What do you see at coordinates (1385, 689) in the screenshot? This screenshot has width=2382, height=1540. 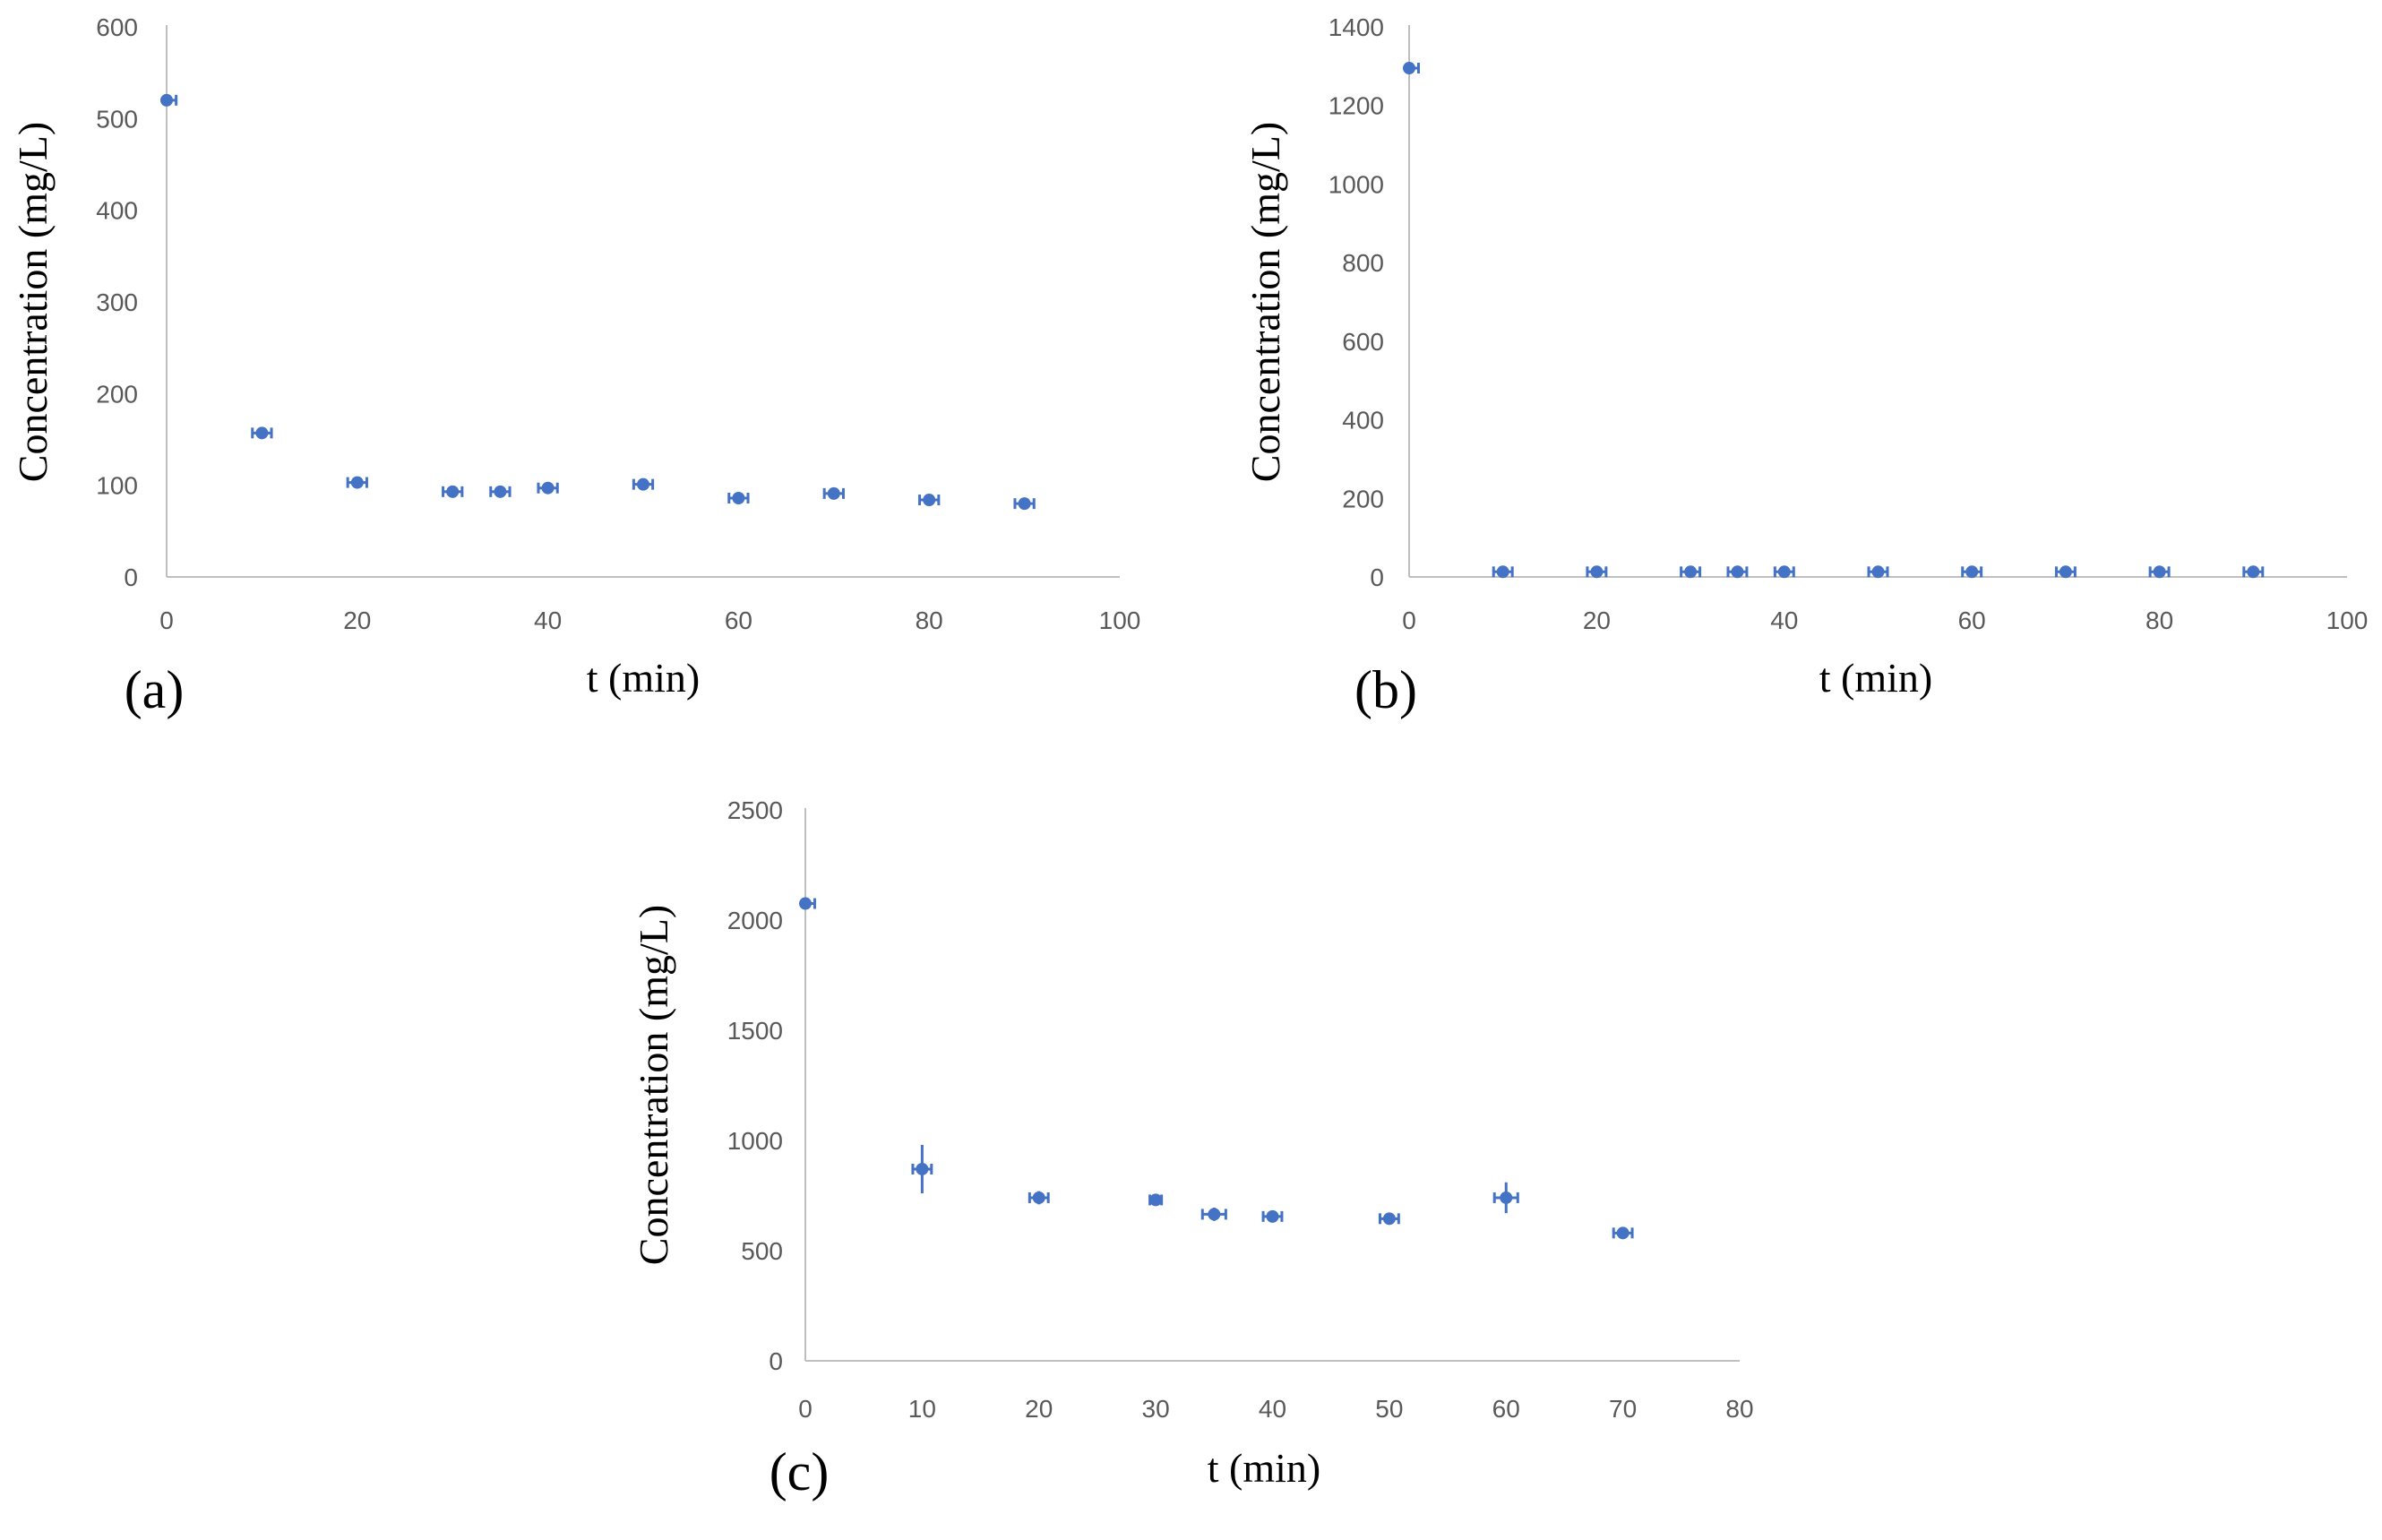 I see `panel-label: (b)` at bounding box center [1385, 689].